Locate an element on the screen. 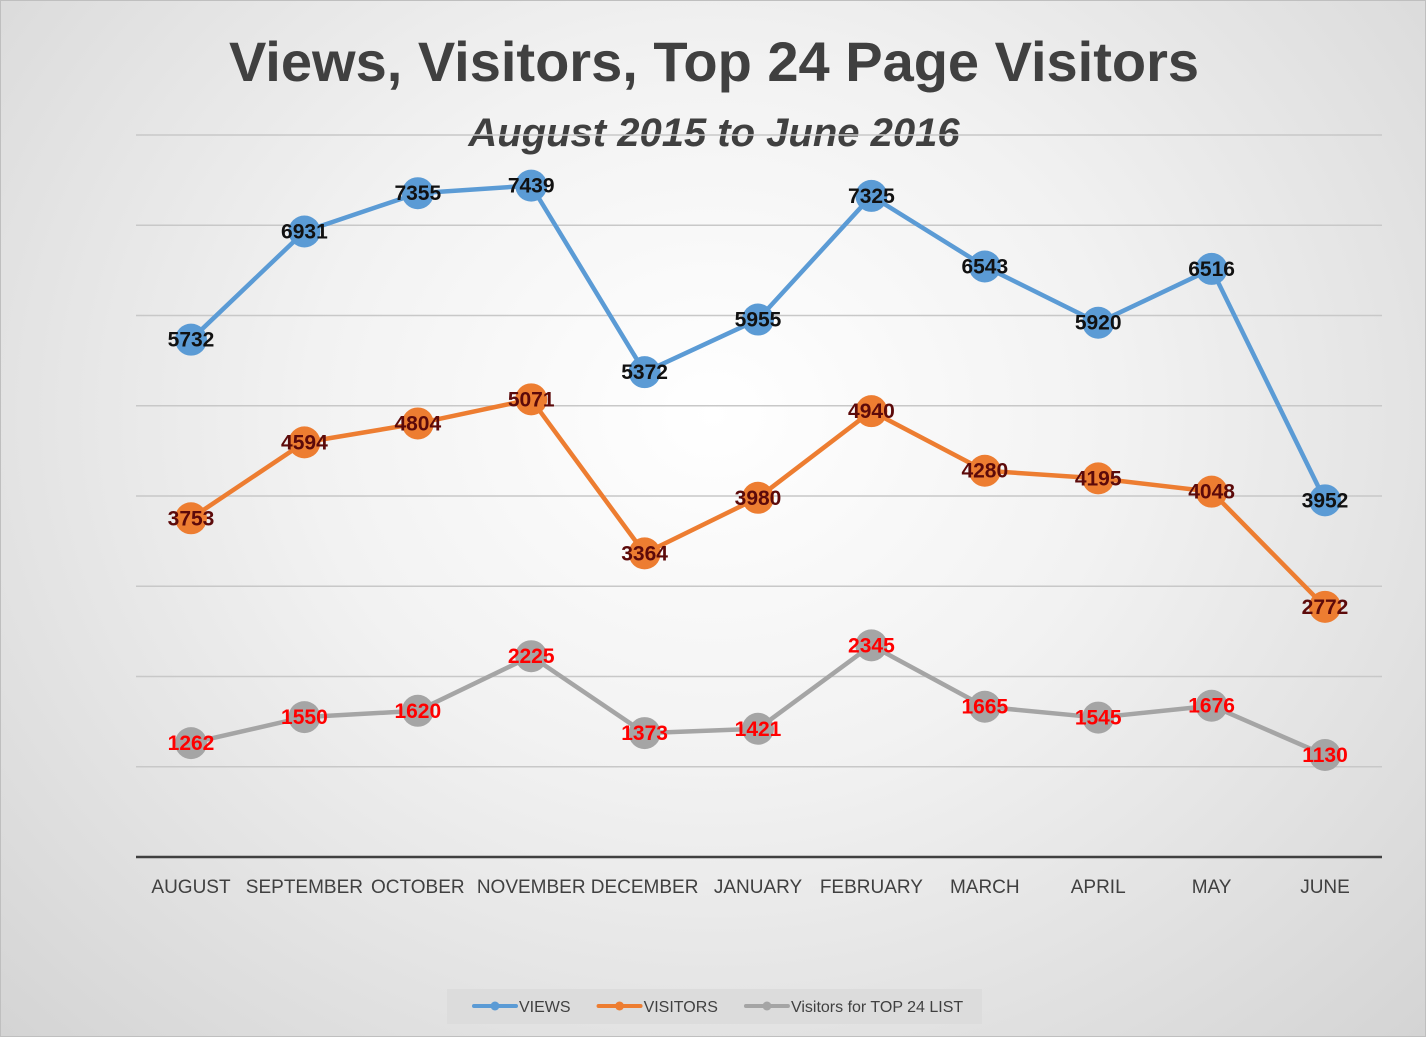 Image resolution: width=1426 pixels, height=1038 pixels. data-label: 4940 is located at coordinates (871, 411).